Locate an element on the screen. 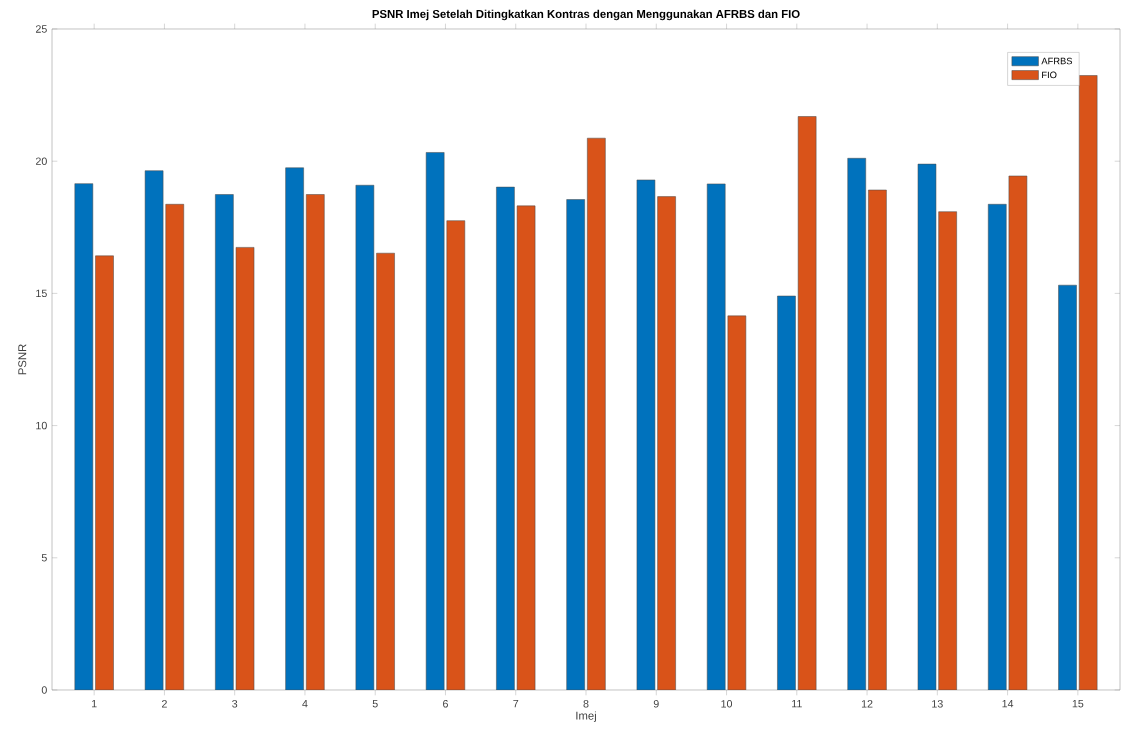 The image size is (1126, 737). x-tick-label: 11 is located at coordinates (797, 704).